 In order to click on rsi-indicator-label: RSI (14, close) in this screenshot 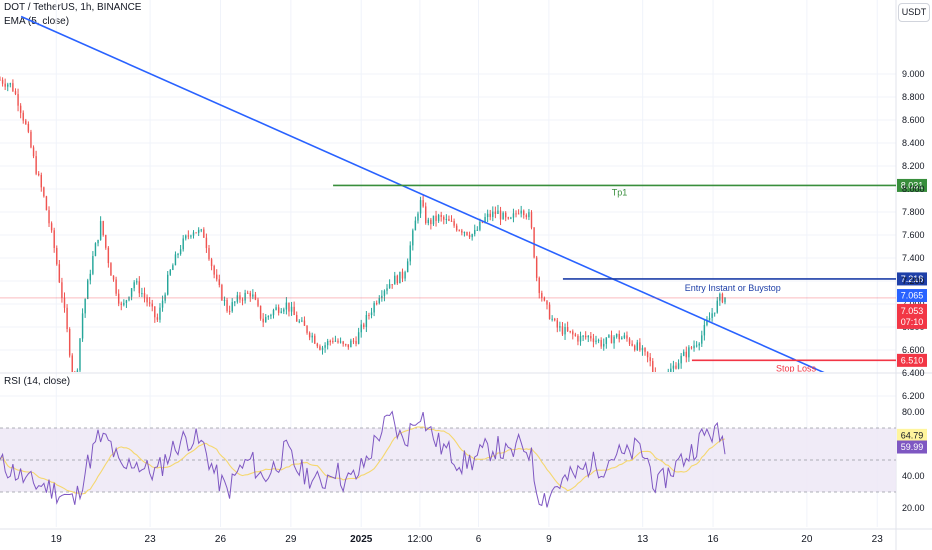, I will do `click(37, 381)`.